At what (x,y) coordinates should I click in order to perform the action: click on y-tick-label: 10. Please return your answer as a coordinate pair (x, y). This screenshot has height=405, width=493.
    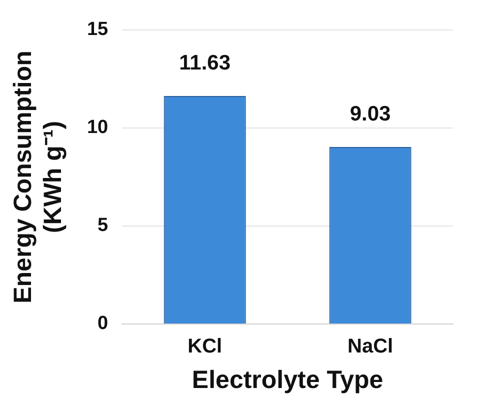
    Looking at the image, I should click on (97, 127).